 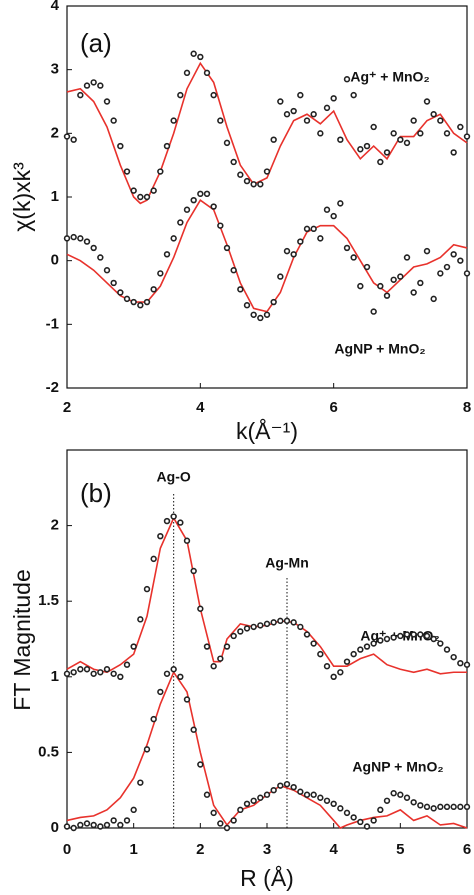 I want to click on x-axis-label: k(Å⁻¹), so click(x=267, y=430).